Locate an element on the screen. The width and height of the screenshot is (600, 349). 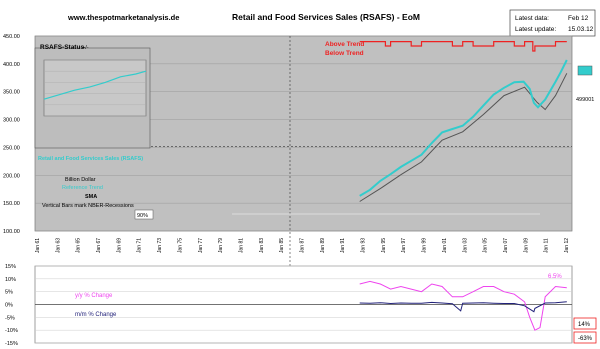
mm-change-line is located at coordinates (463, 307).